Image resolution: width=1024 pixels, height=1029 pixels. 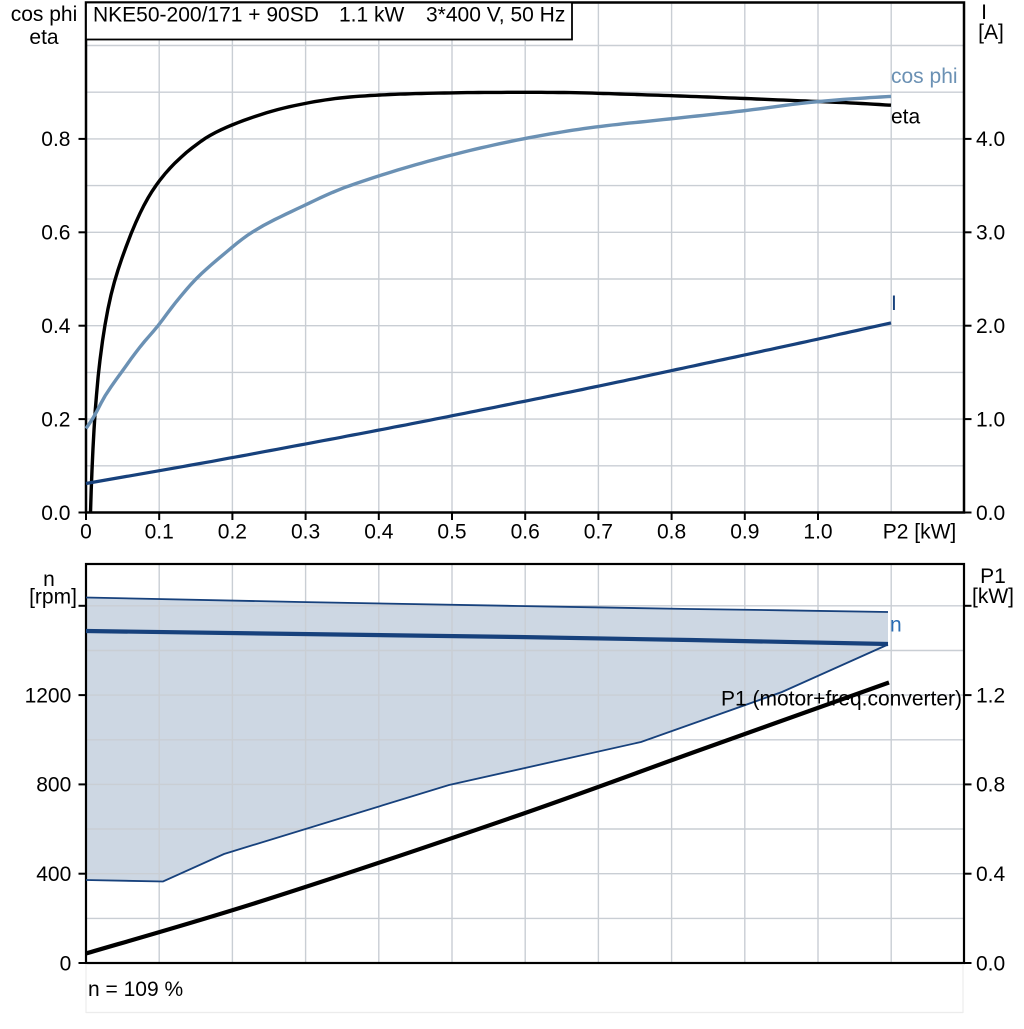 What do you see at coordinates (53, 874) in the screenshot?
I see `svg-text: 400` at bounding box center [53, 874].